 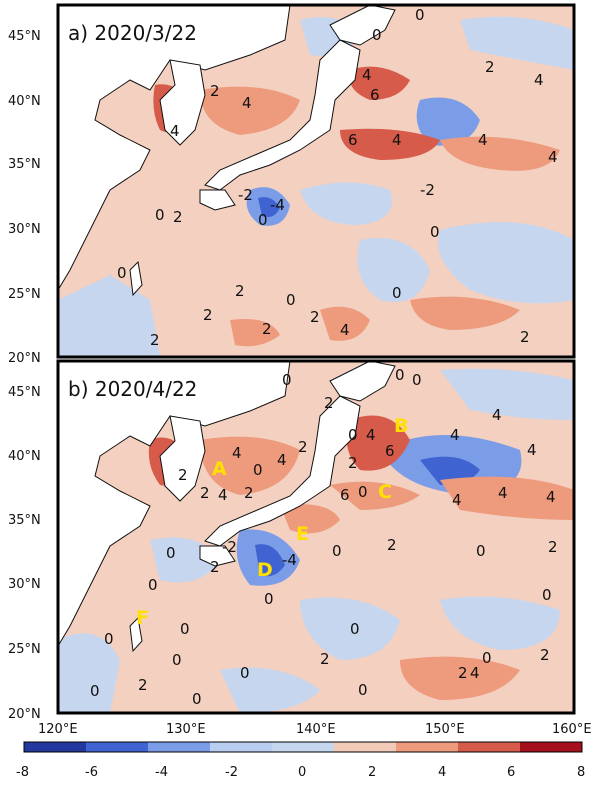 What do you see at coordinates (186, 729) in the screenshot?
I see `x-tick-label: 130°E` at bounding box center [186, 729].